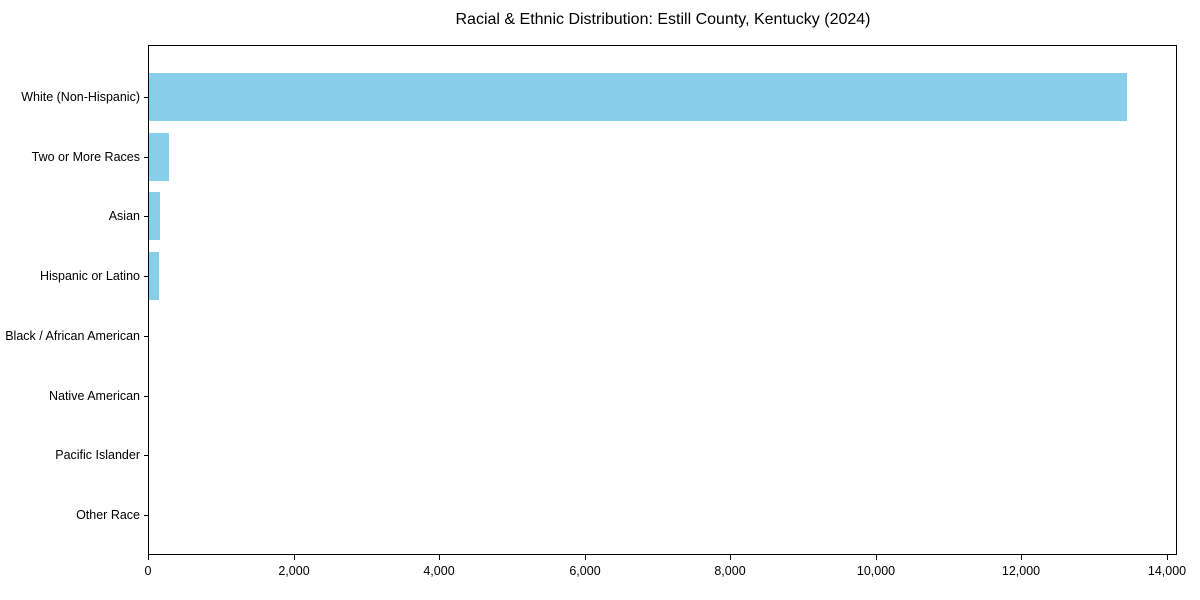  What do you see at coordinates (72, 336) in the screenshot?
I see `y-axis-label-black-african-american: Black / African American` at bounding box center [72, 336].